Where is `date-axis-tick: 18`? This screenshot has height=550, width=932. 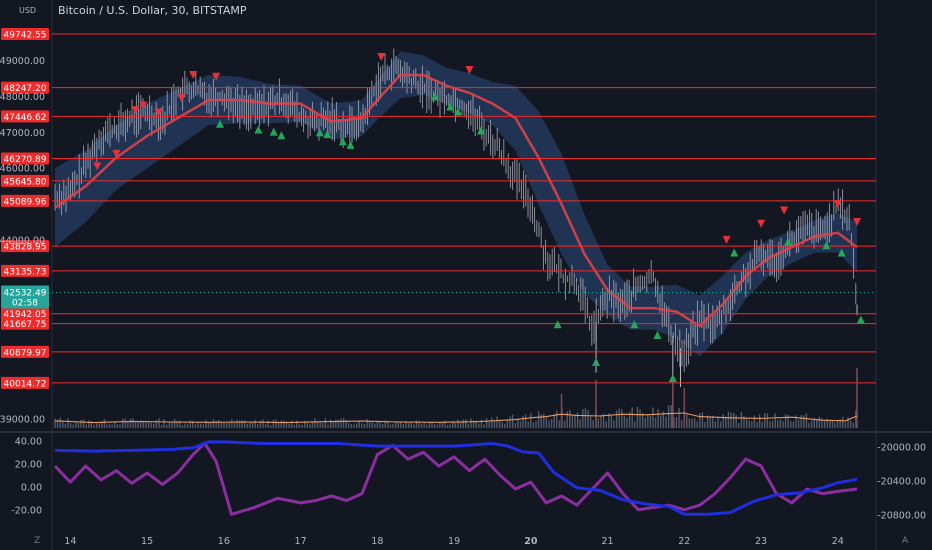
date-axis-tick: 18 is located at coordinates (377, 541).